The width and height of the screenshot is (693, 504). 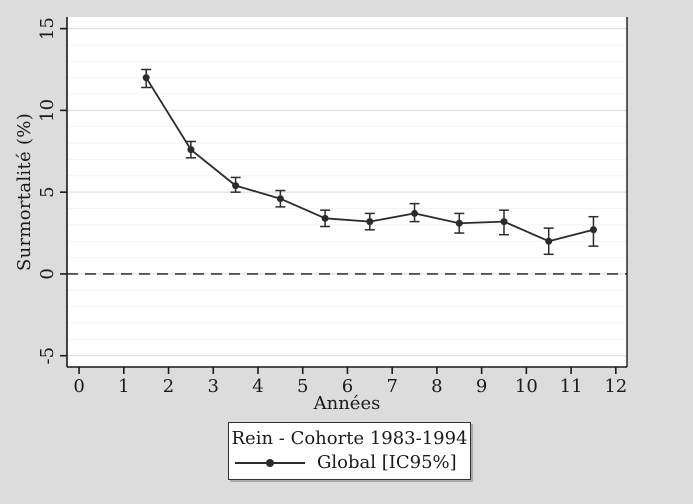 I want to click on x-tick-label: 3, so click(x=213, y=386).